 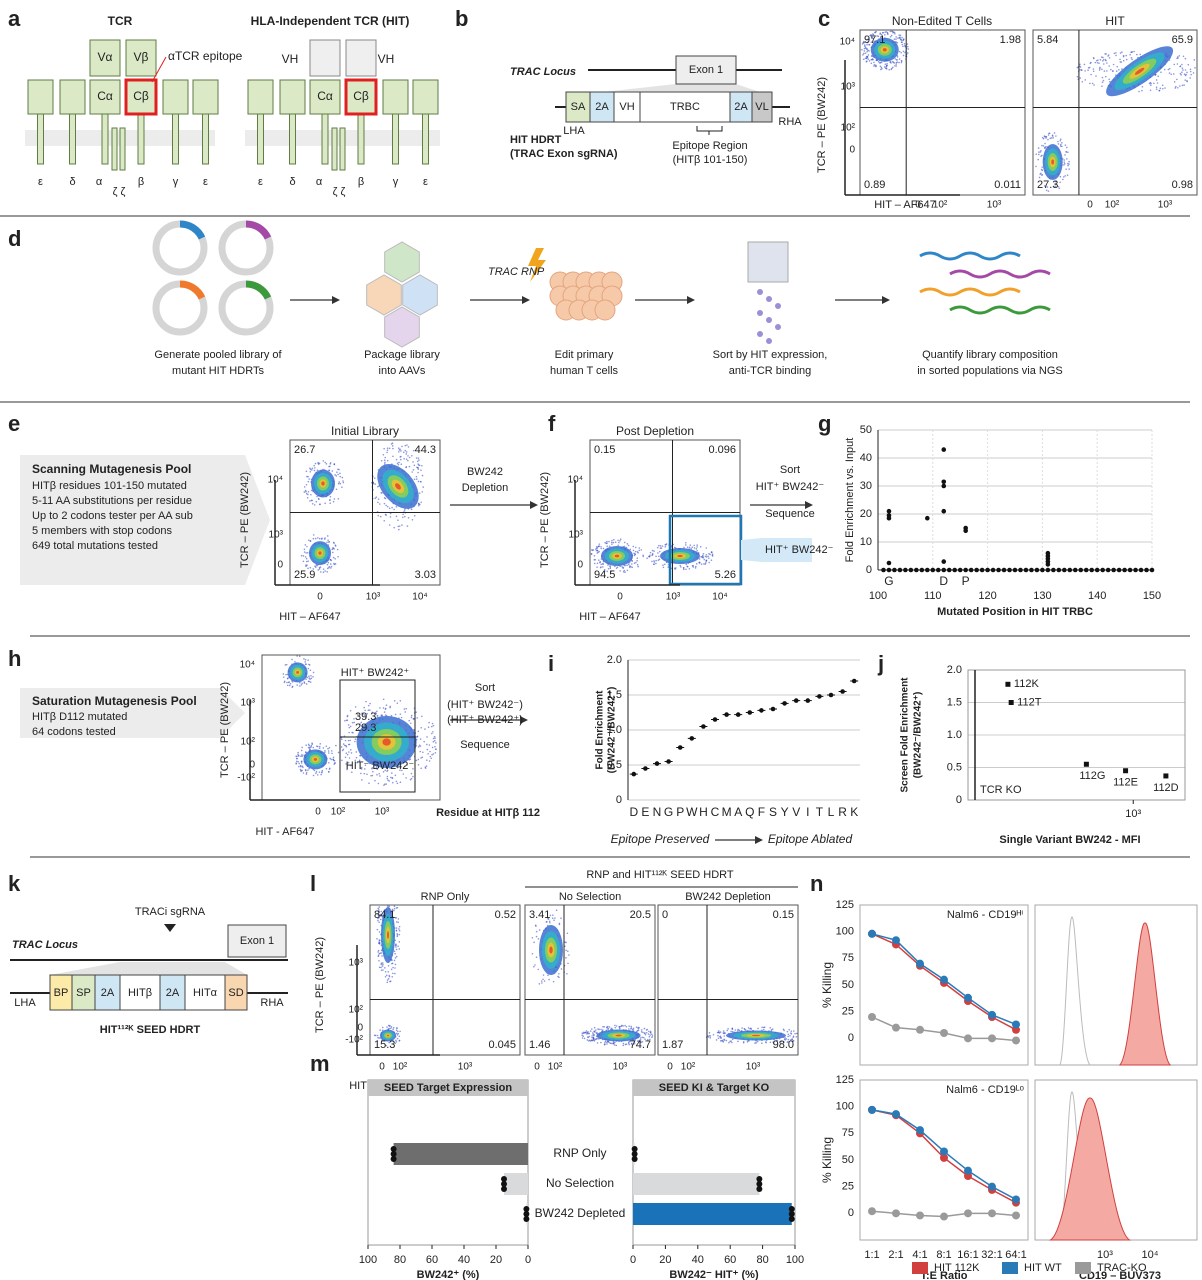 I want to click on plasmid-insert, so click(x=258, y=290).